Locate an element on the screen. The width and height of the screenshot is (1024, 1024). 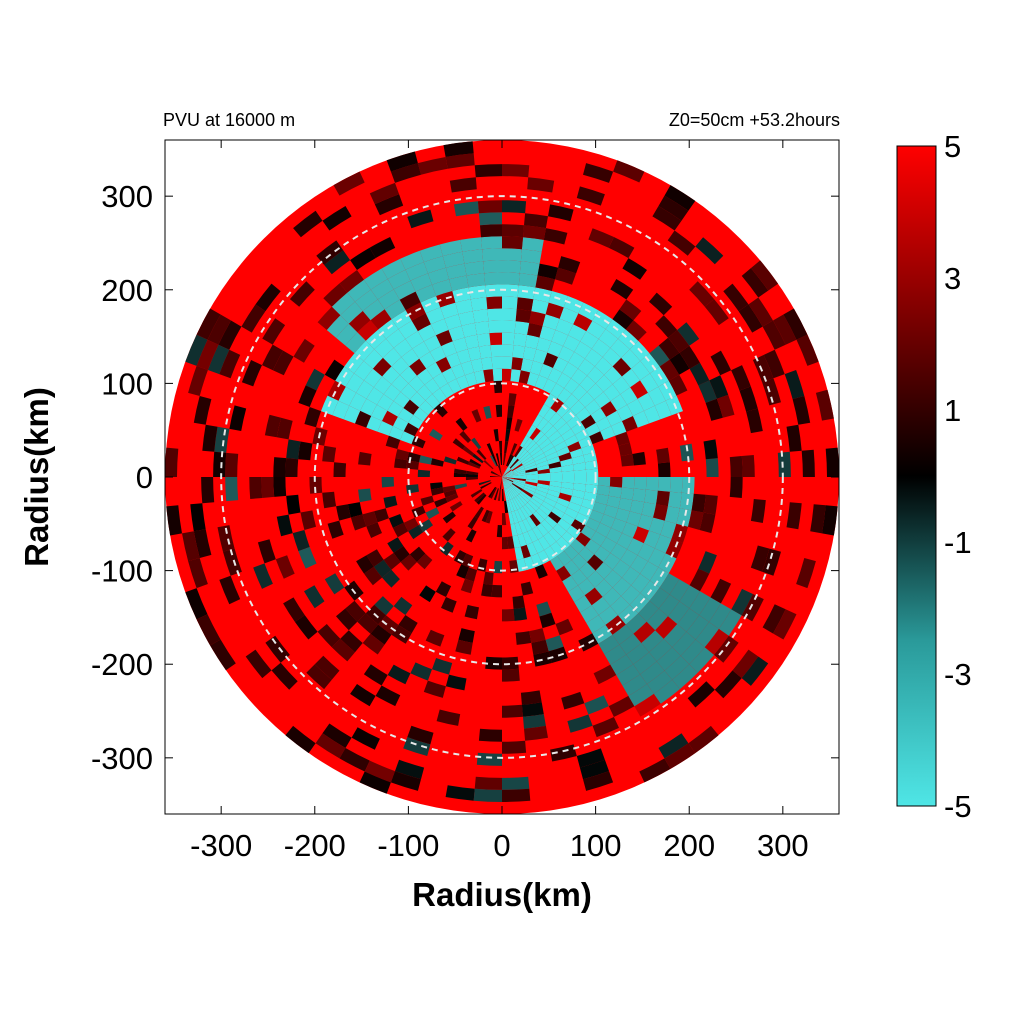
colorbar-tick-label: -1 is located at coordinates (958, 542).